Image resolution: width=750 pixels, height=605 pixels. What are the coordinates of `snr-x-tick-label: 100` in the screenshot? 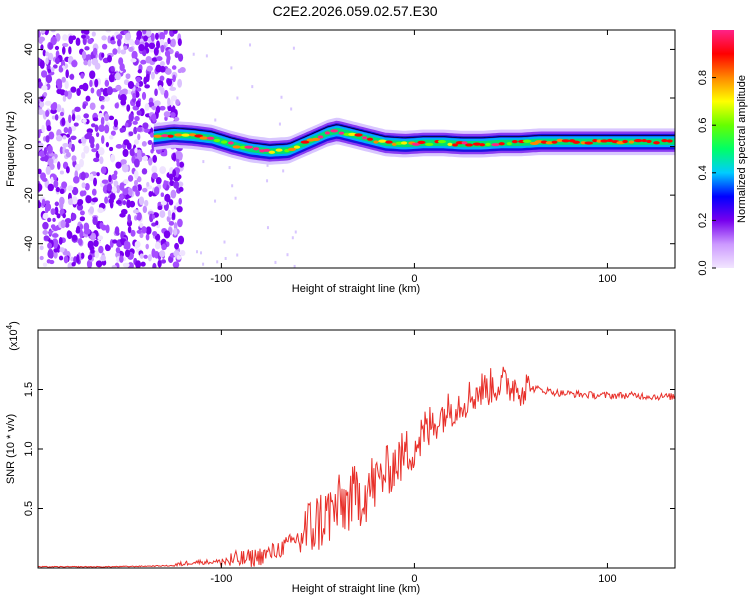 It's located at (607, 579).